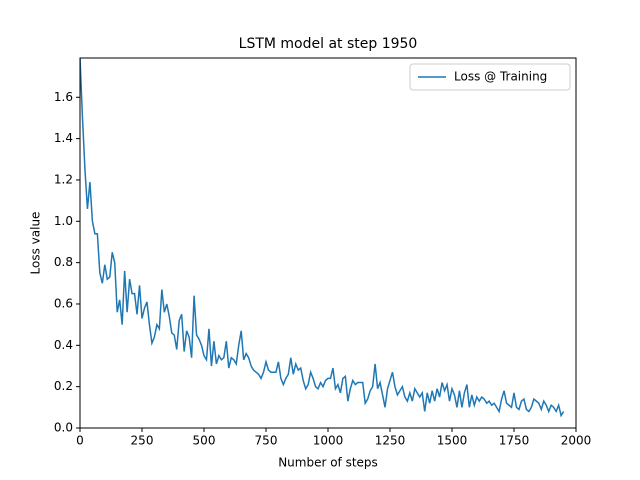  I want to click on y-tick-label: 1.2, so click(63, 179).